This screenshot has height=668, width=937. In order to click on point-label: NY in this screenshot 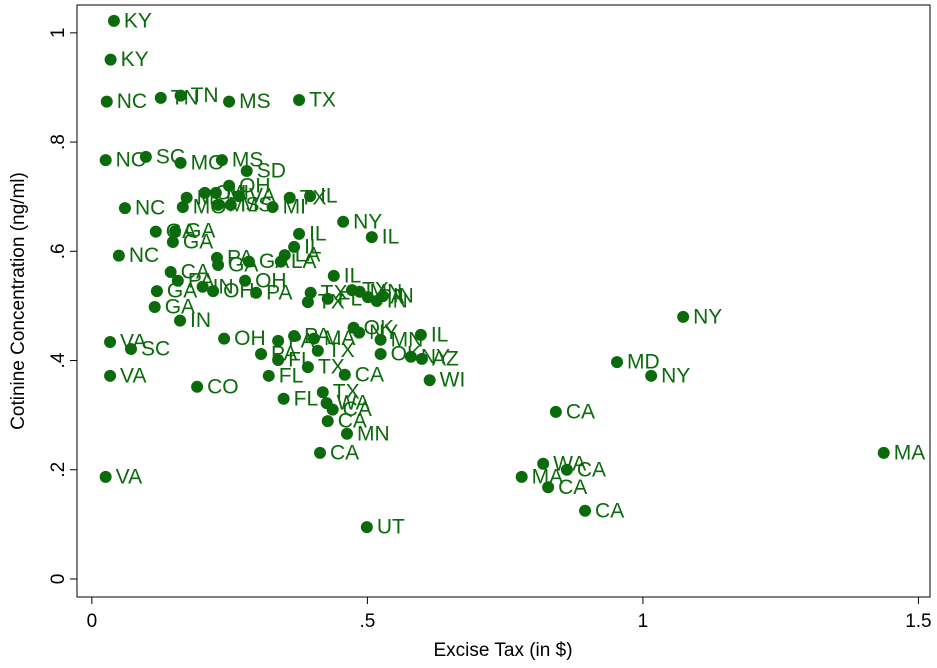, I will do `click(675, 375)`.